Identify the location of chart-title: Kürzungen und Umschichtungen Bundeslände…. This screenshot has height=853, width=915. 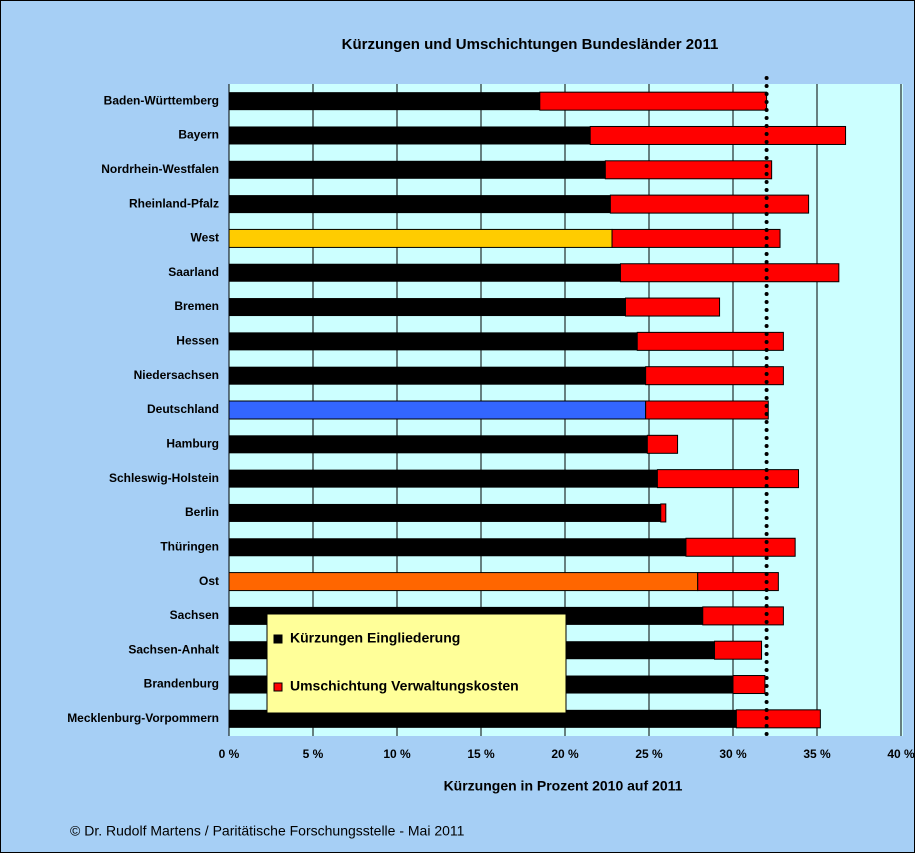
(530, 44).